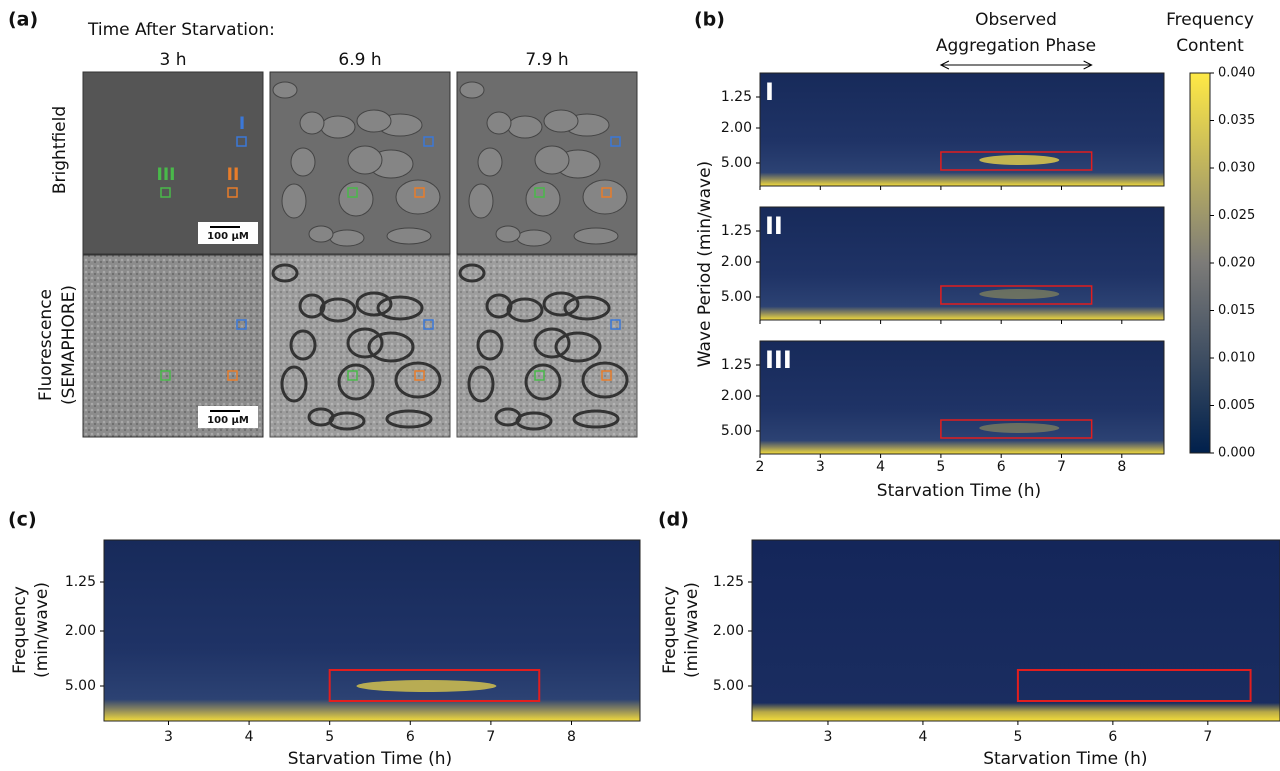  Describe the element at coordinates (360, 346) in the screenshot. I see `fluorescence-image` at that location.